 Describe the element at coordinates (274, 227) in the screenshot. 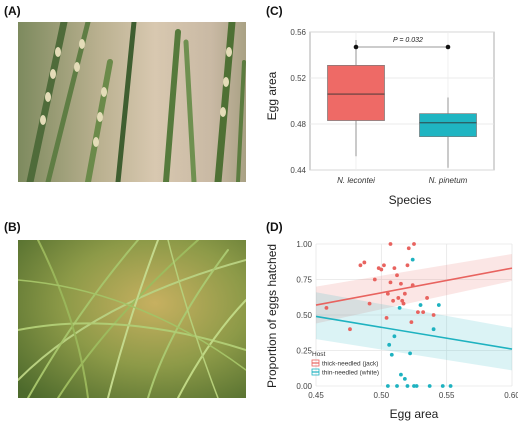

I see `panel-label-d: (D)` at that location.